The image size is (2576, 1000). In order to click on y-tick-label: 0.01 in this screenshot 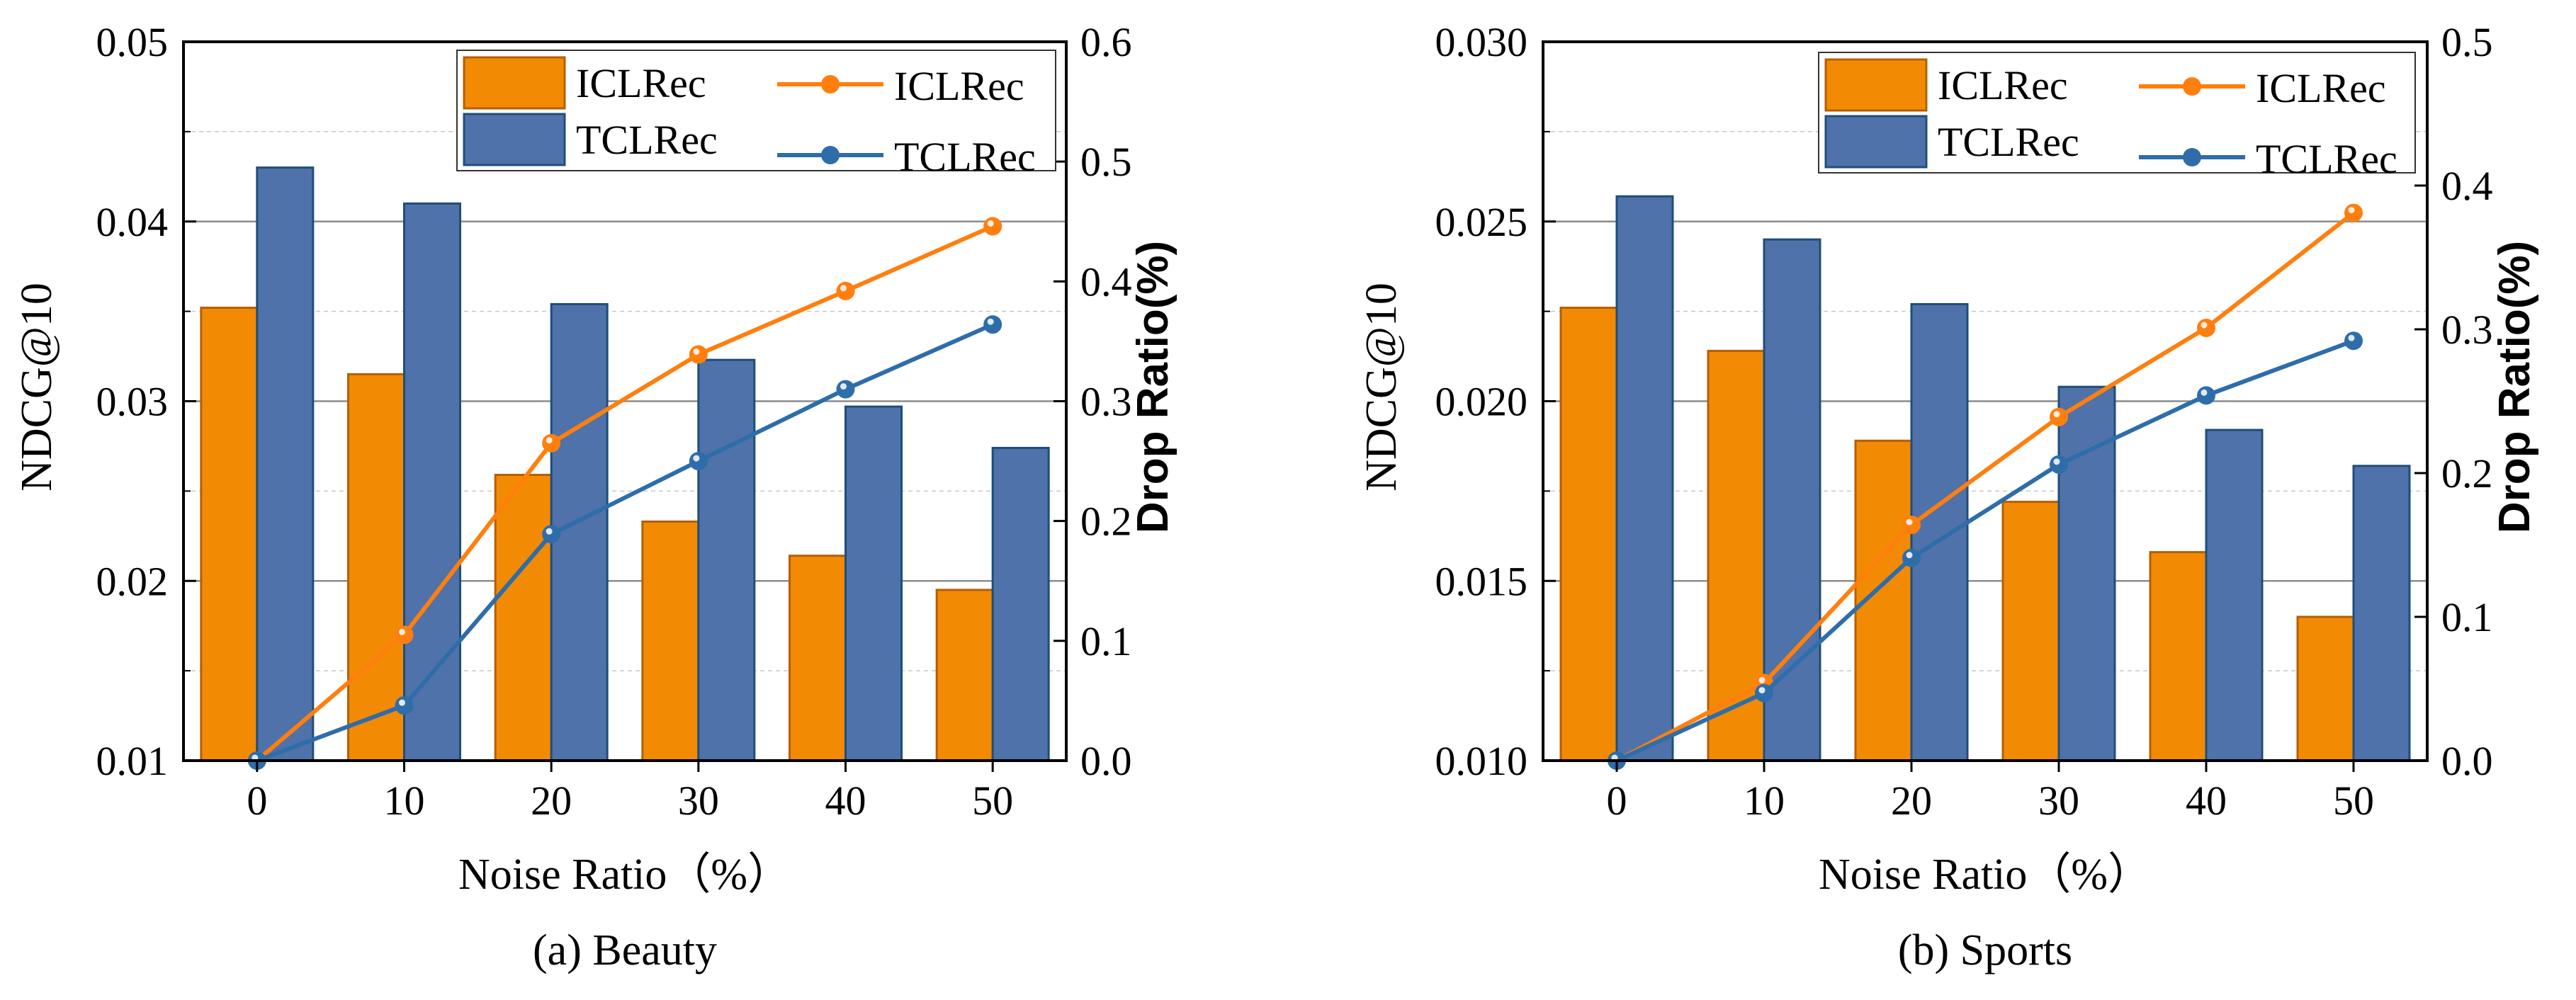, I will do `click(132, 761)`.